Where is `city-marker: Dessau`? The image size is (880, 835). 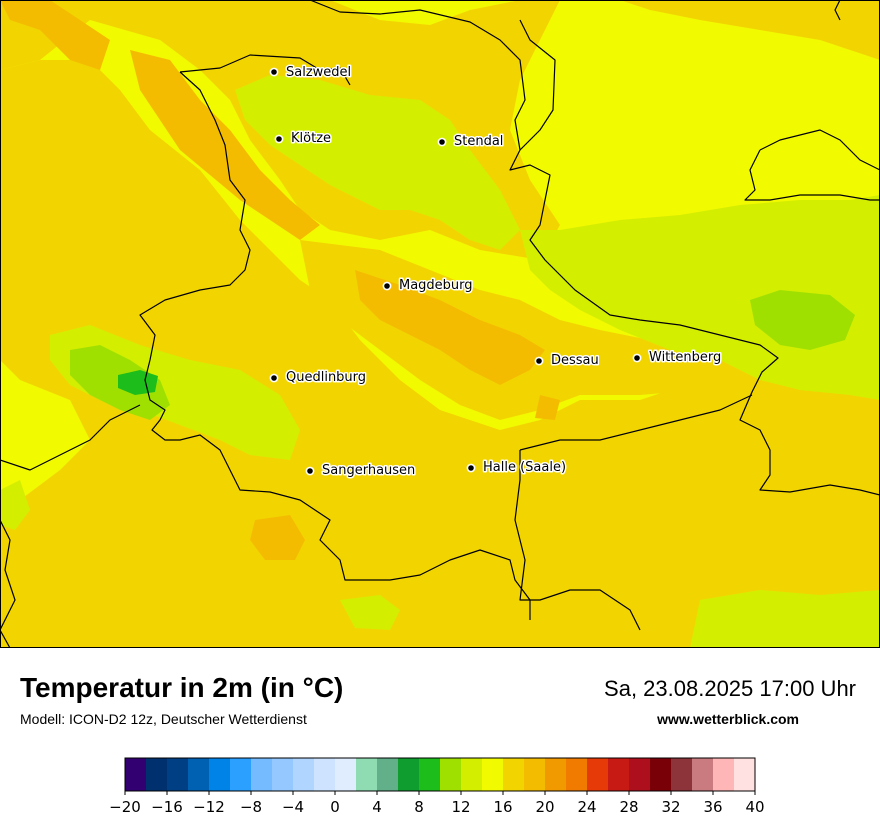
city-marker: Dessau is located at coordinates (567, 361).